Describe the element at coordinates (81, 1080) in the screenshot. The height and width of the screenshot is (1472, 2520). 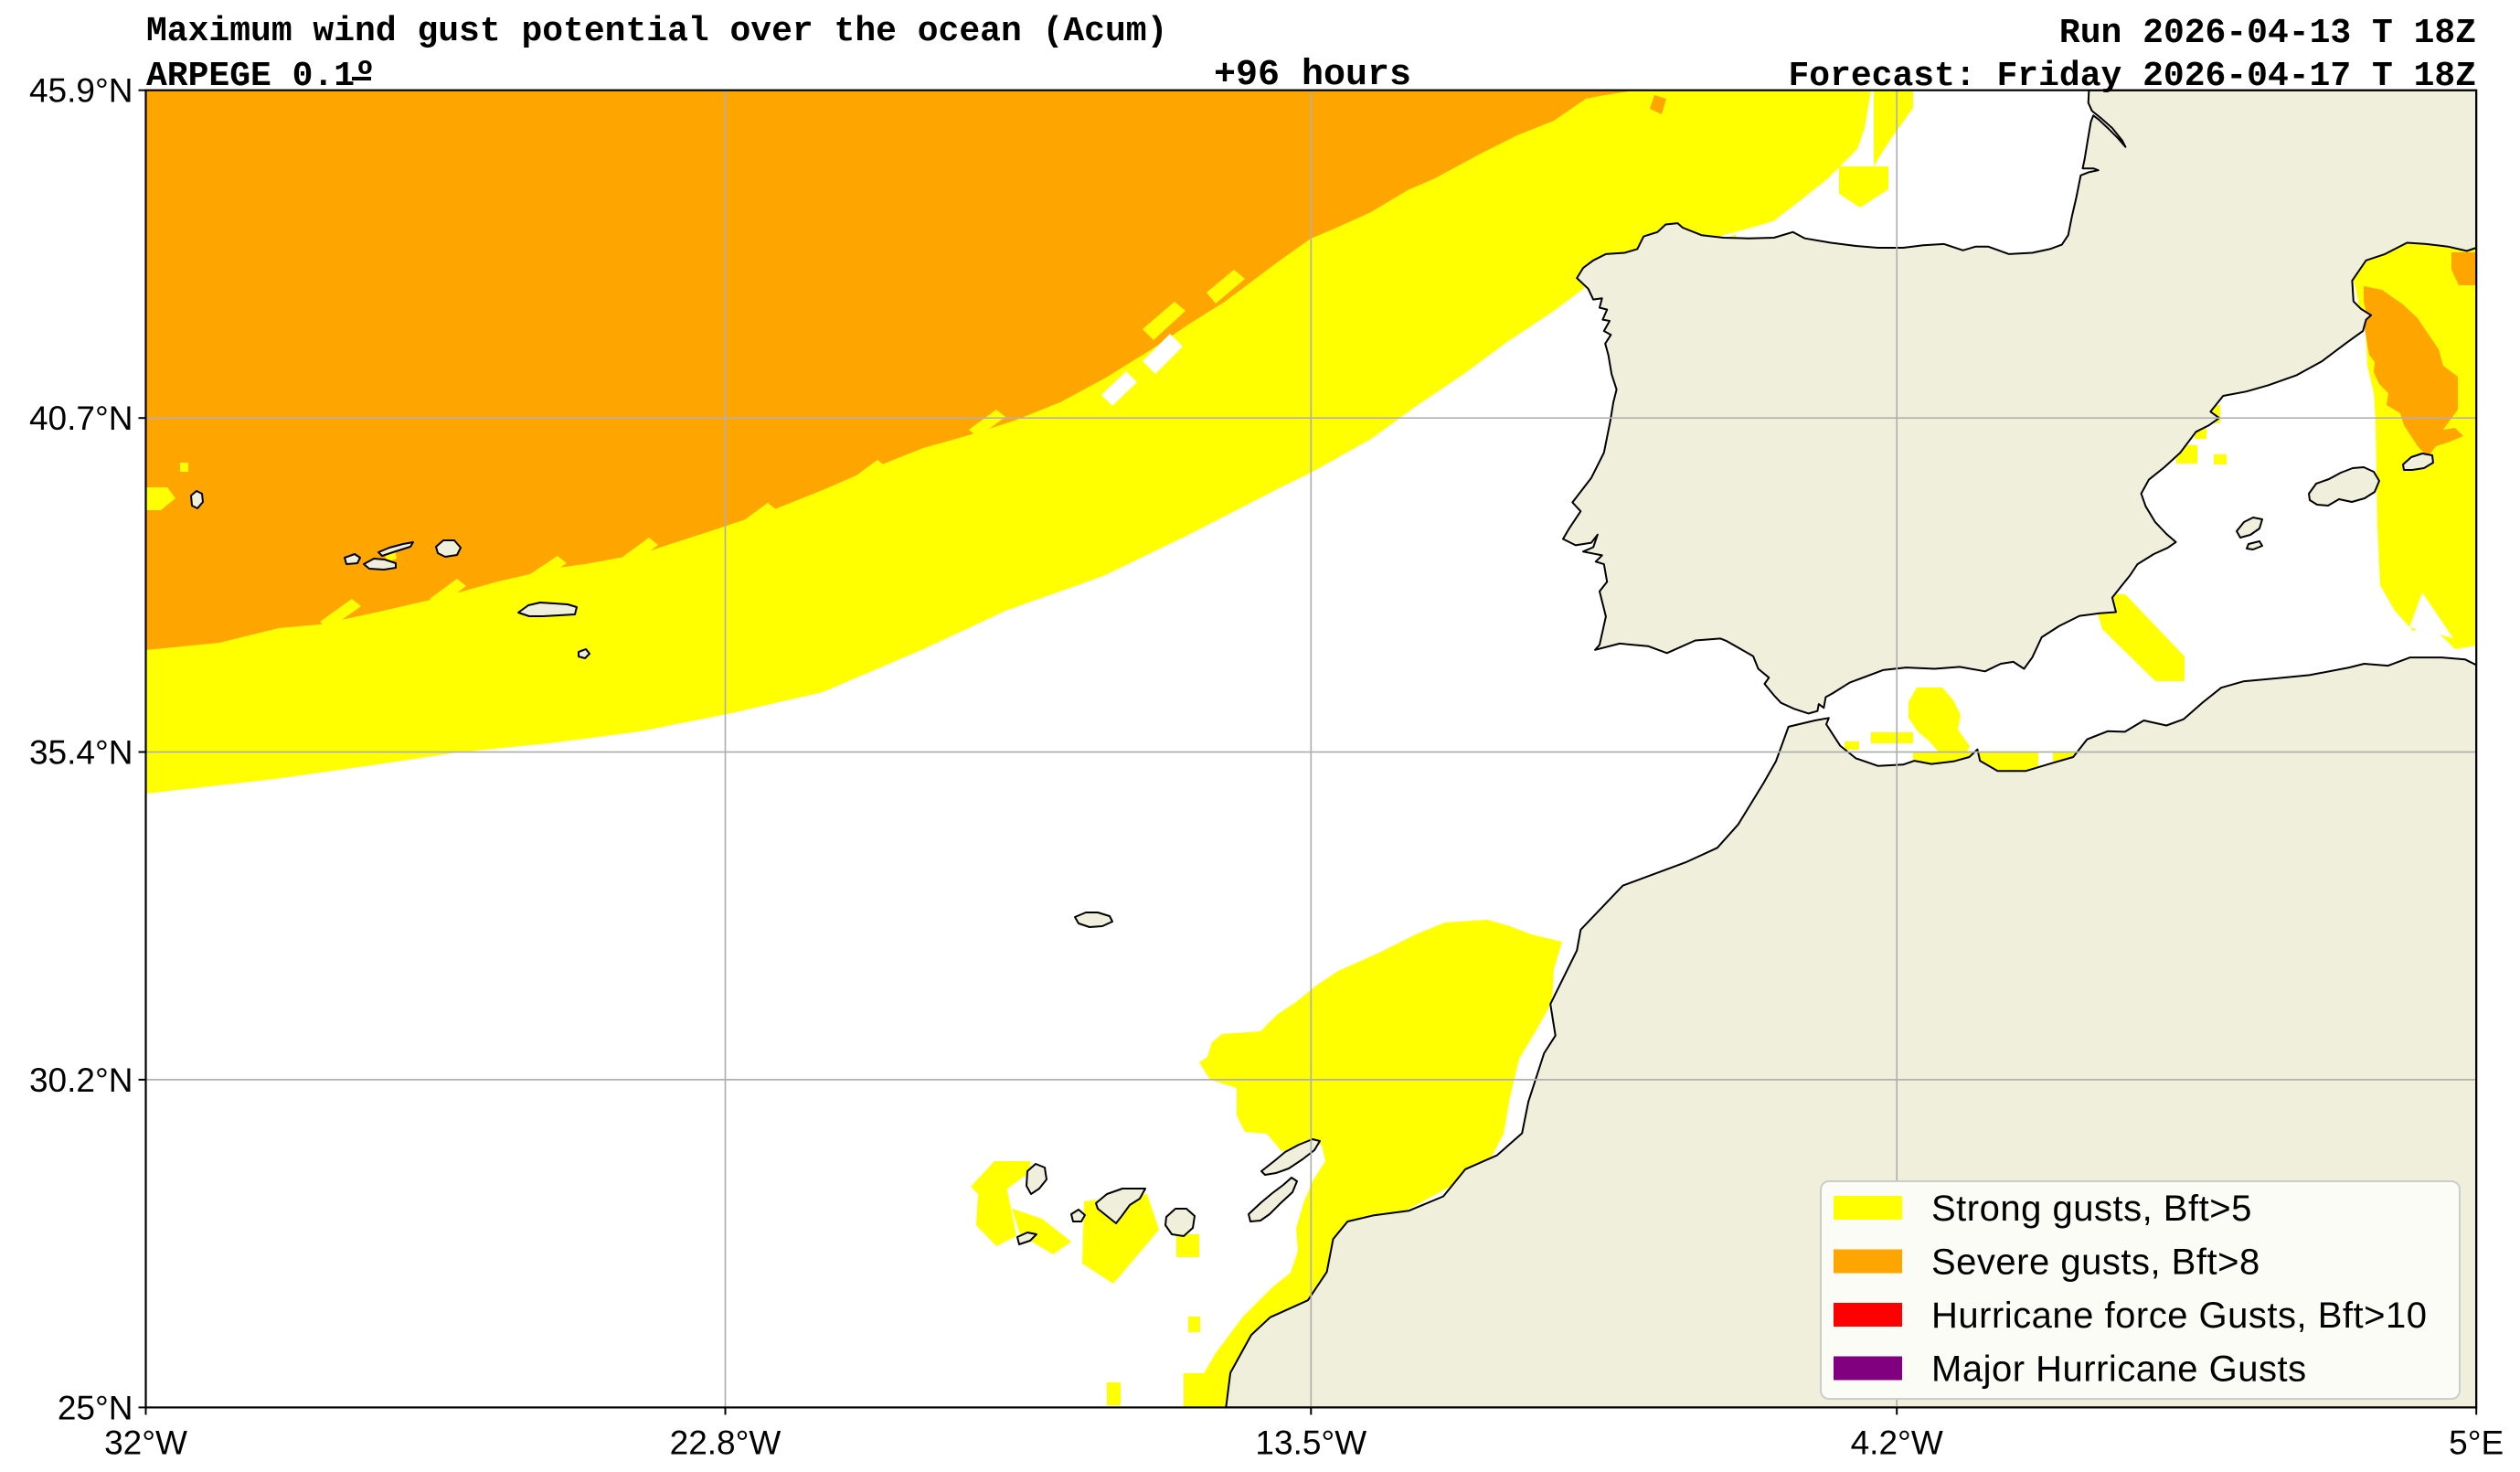
I see `svg-text: 30.2°N` at that location.